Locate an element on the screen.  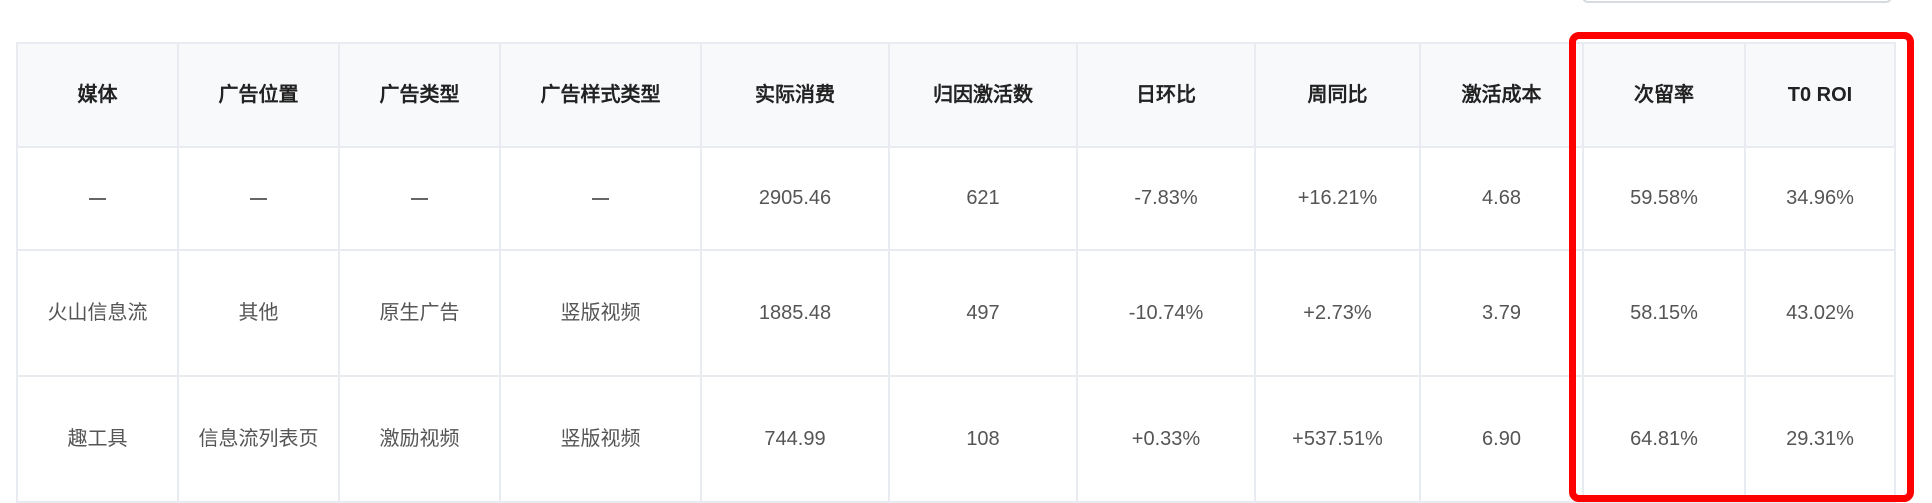
cell-week-over-week: +2.73% is located at coordinates (1337, 313).